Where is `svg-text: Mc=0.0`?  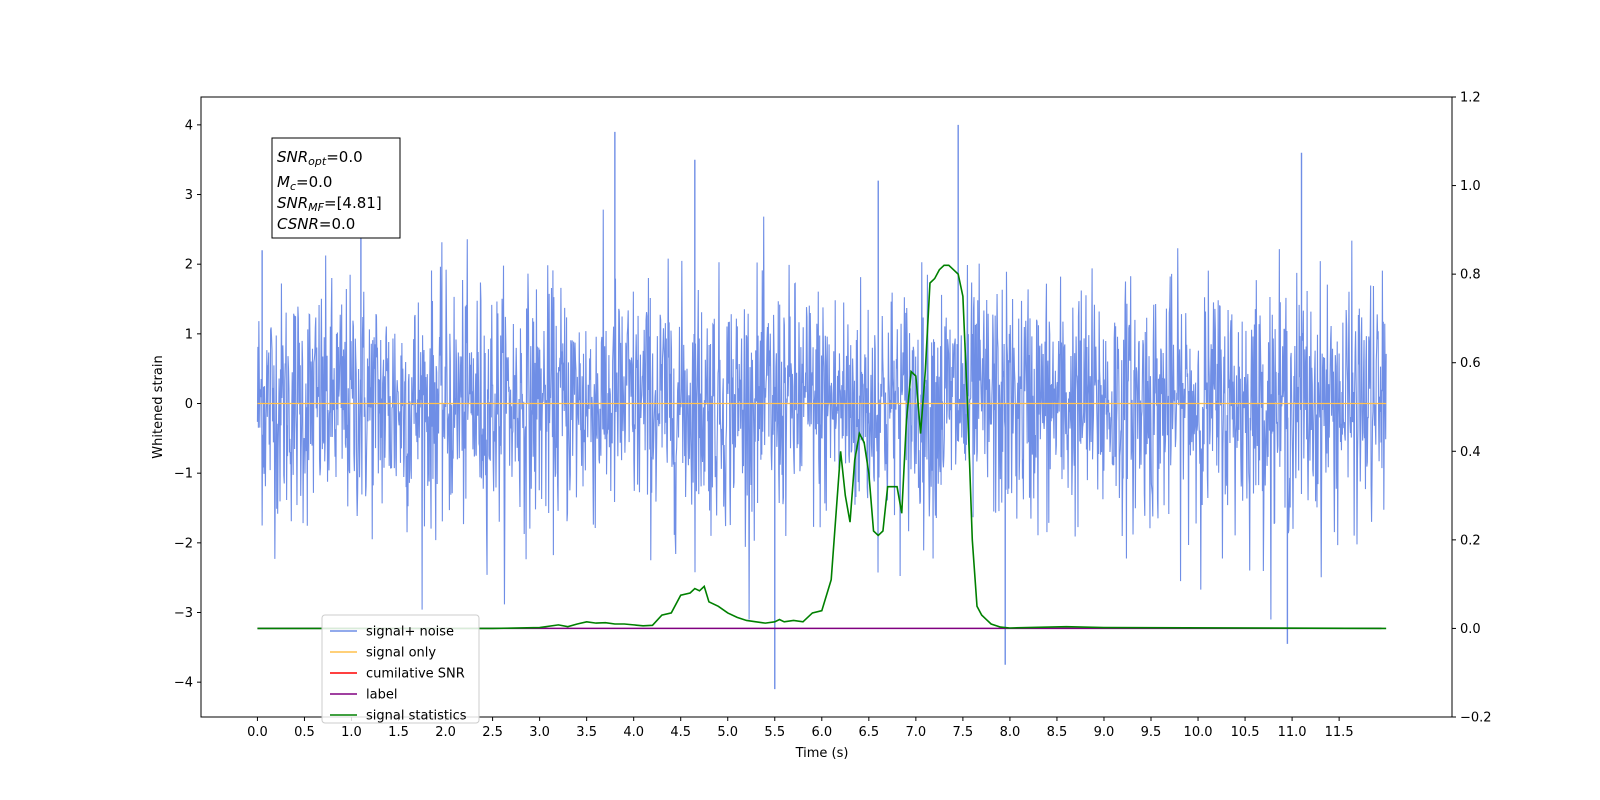
svg-text: Mc=0.0 is located at coordinates (304, 183).